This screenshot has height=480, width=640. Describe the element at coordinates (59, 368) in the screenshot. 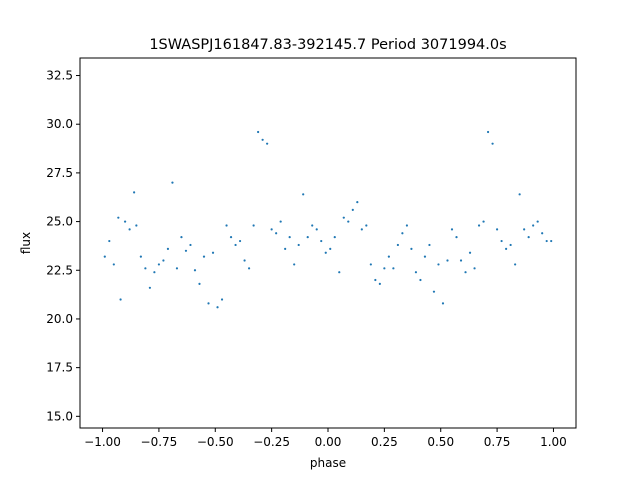

I see `y-tick-label: 17.5` at that location.